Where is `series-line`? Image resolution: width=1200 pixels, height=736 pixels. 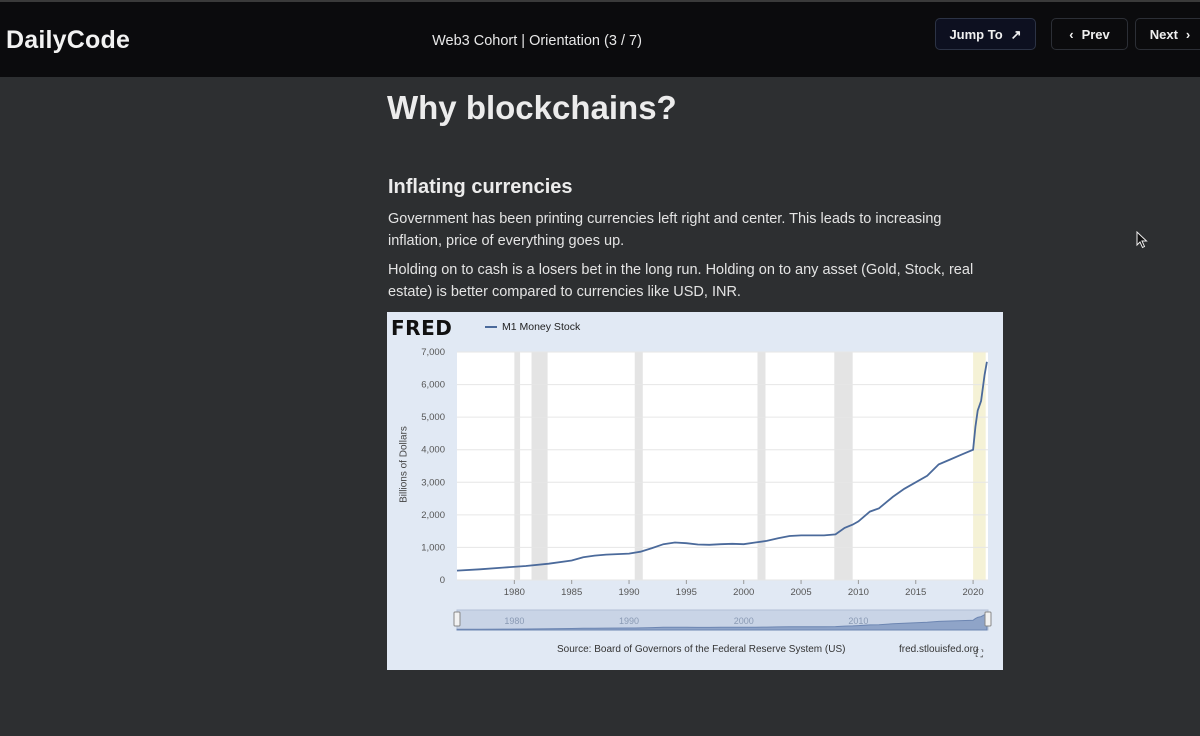
series-line is located at coordinates (722, 466).